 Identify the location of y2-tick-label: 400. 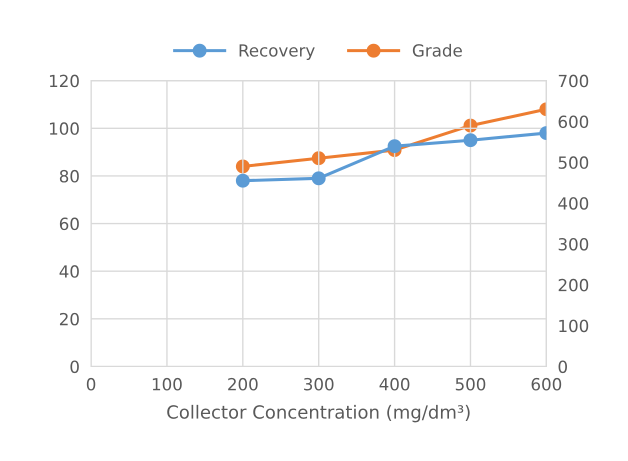
(573, 203).